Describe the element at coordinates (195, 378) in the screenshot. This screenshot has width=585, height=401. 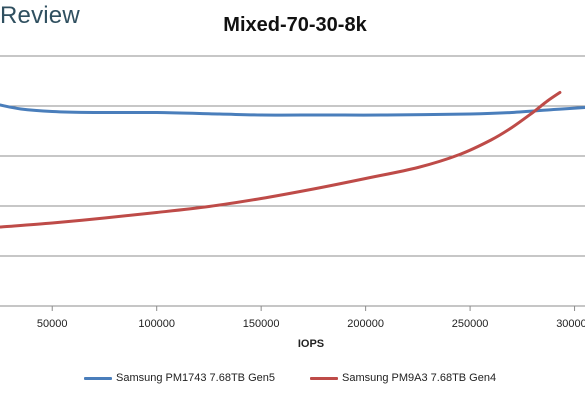
I see `legend-label-series-1: Samsung PM1743 7.68TB Gen5` at that location.